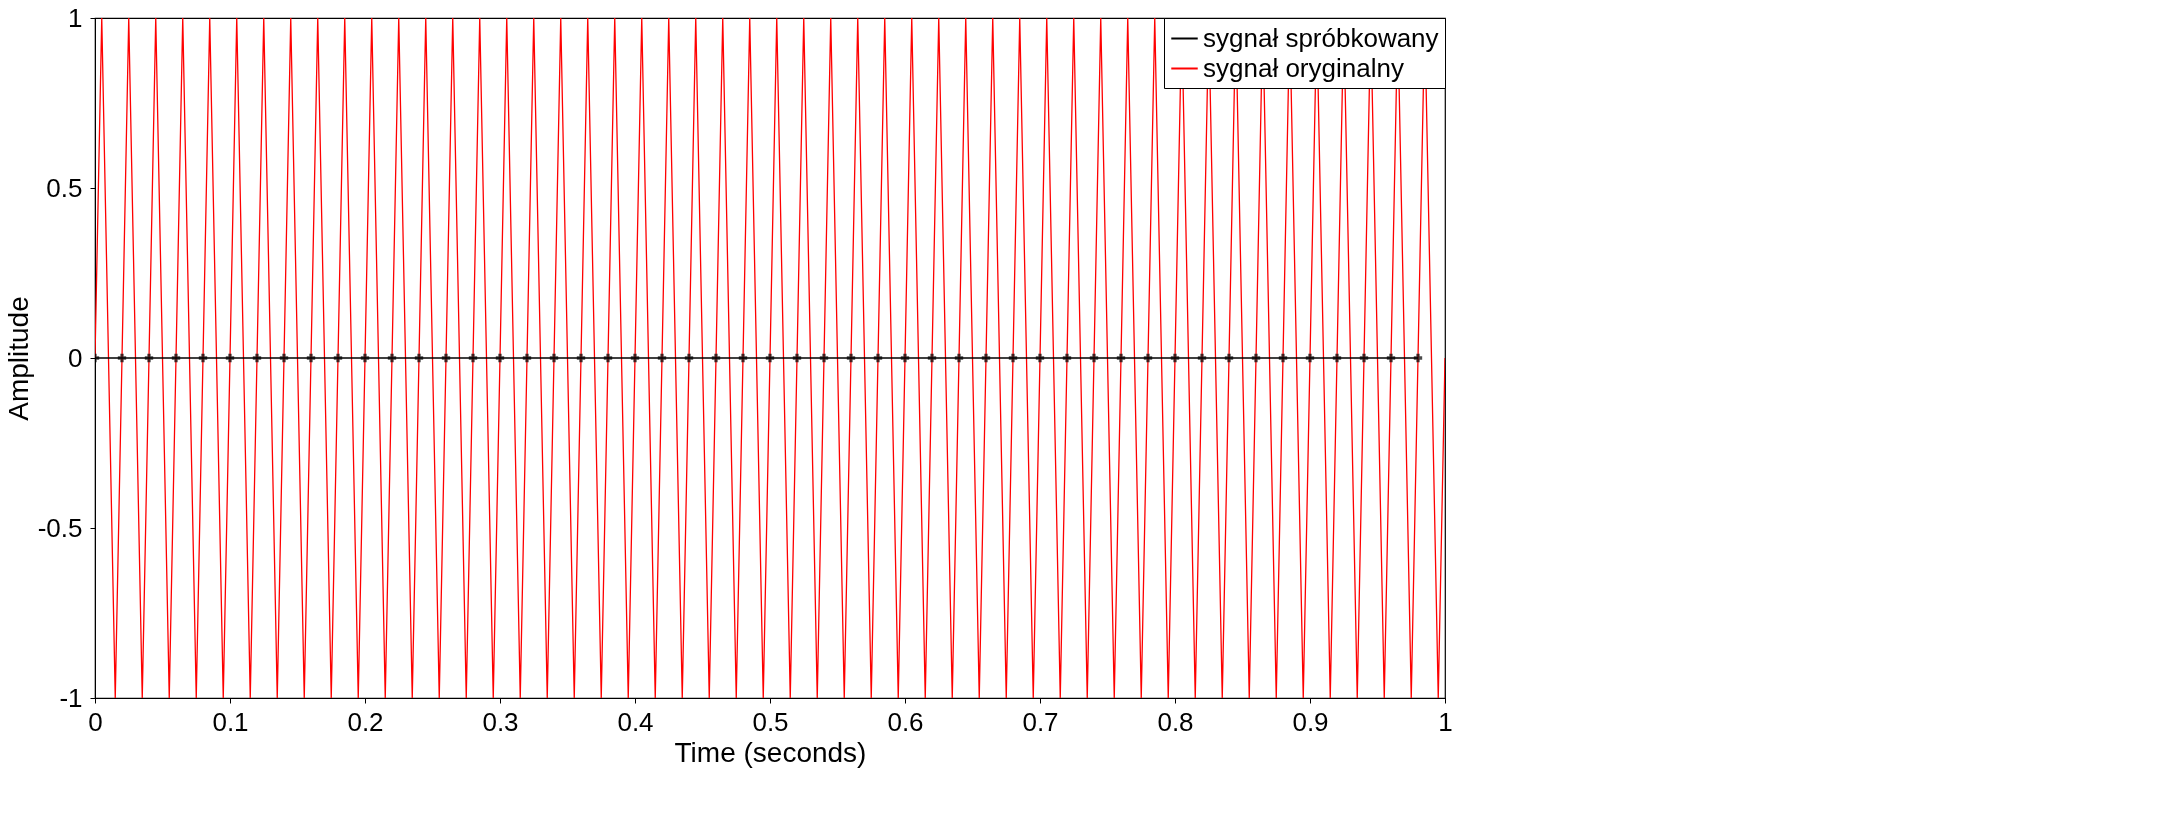 This screenshot has height=836, width=2174. Describe the element at coordinates (365, 721) in the screenshot. I see `x-tick-label: 0.2` at that location.